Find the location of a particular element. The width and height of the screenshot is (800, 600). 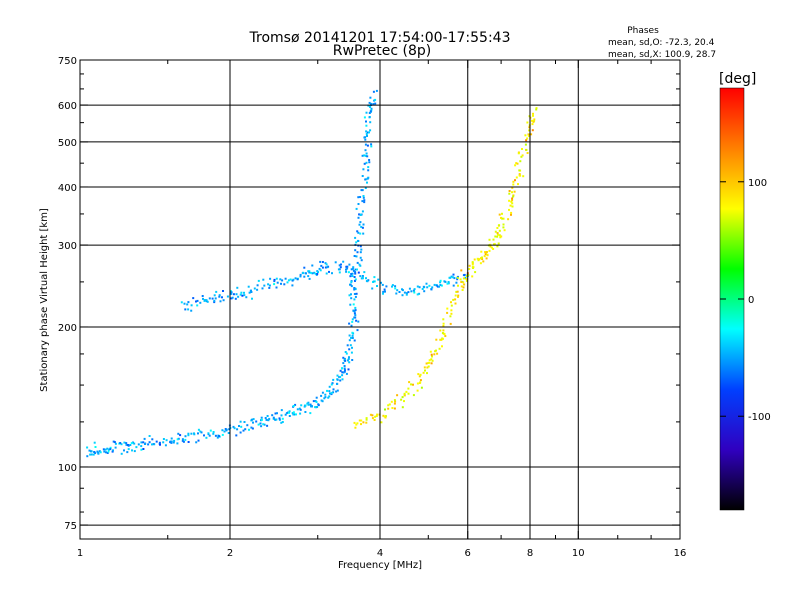

colorbar-tick-label: -100 is located at coordinates (759, 417).